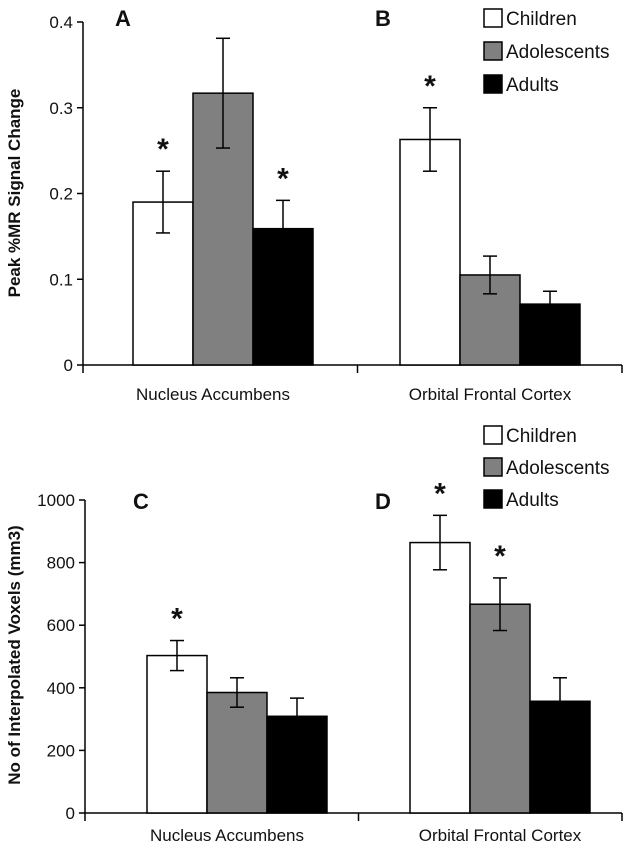 This screenshot has height=853, width=637. What do you see at coordinates (61, 750) in the screenshot?
I see `chart2-y-tick-label: 200` at bounding box center [61, 750].